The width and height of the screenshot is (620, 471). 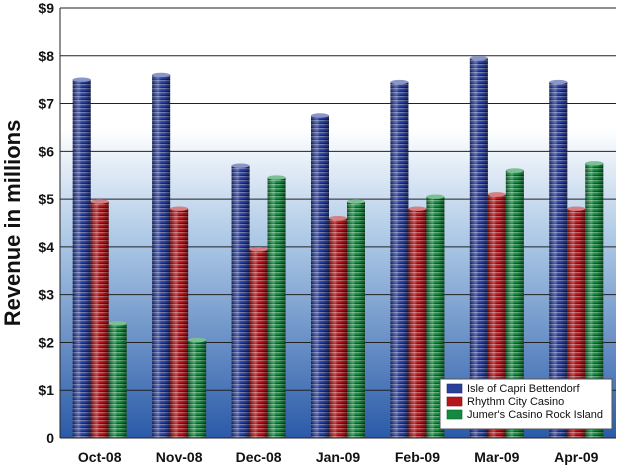 I want to click on y-tick-label: $4, so click(x=46, y=247).